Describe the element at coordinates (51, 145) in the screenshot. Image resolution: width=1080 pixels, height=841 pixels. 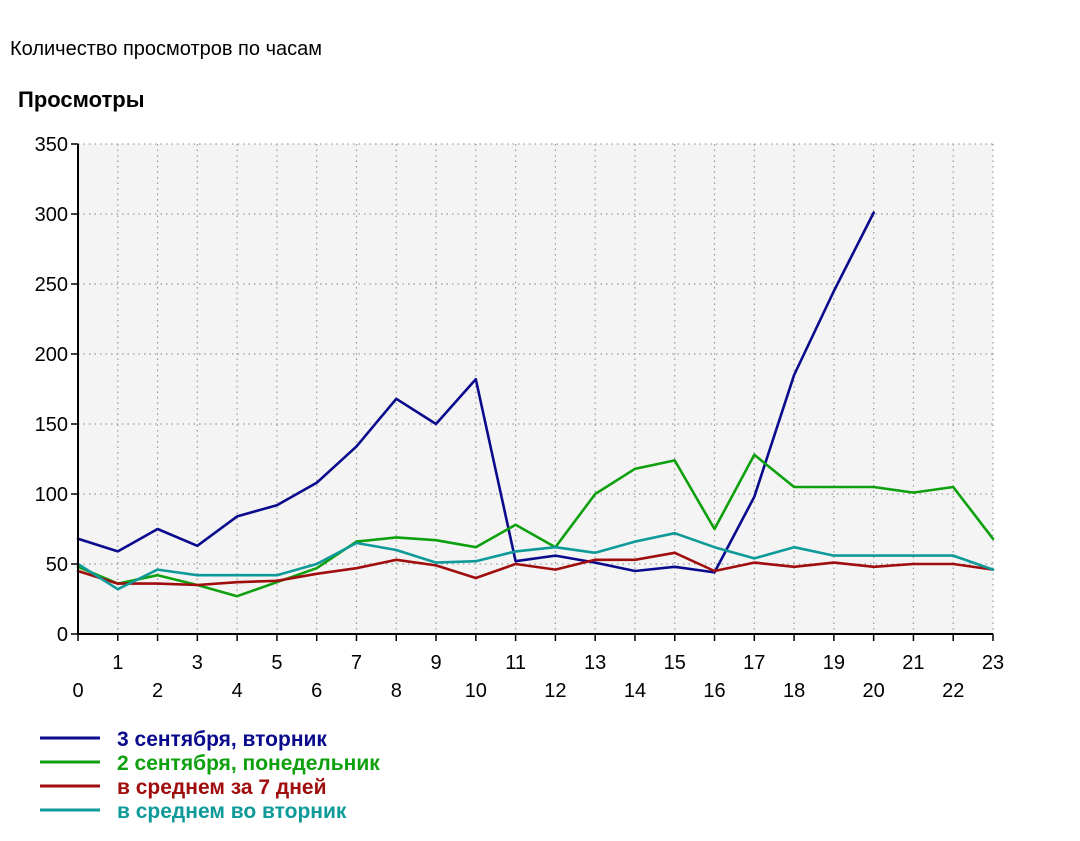
I see `y-tick-label-350: 350` at that location.